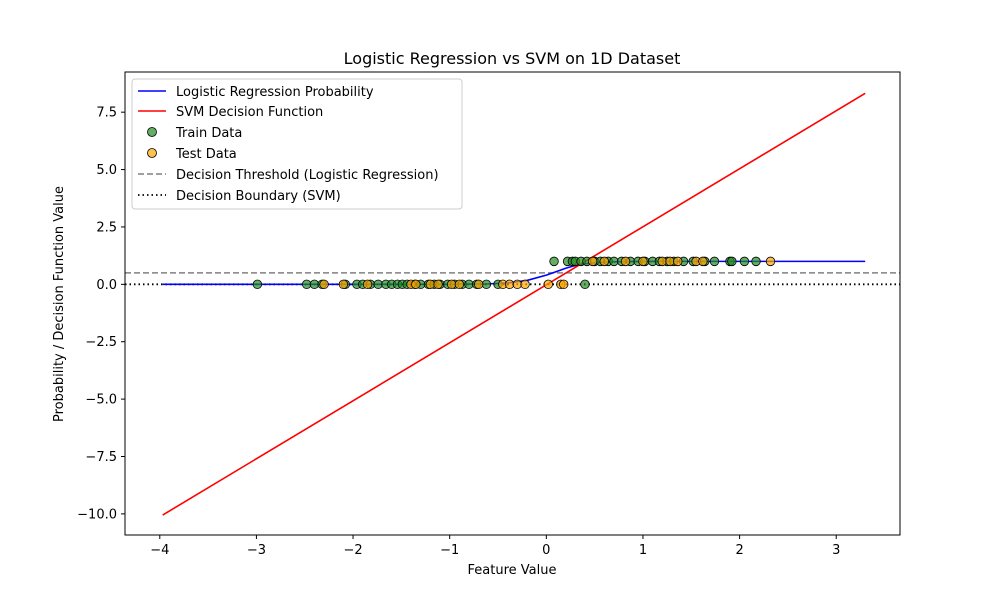 Image resolution: width=1000 pixels, height=600 pixels. What do you see at coordinates (352, 550) in the screenshot?
I see `x-tick-label: −2` at bounding box center [352, 550].